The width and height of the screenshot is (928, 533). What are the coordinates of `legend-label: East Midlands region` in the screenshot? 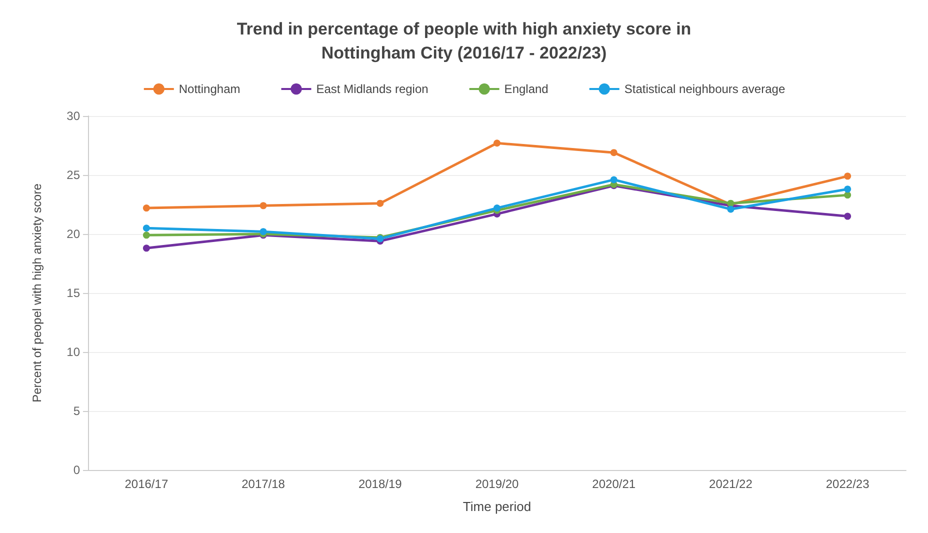 It's located at (372, 89).